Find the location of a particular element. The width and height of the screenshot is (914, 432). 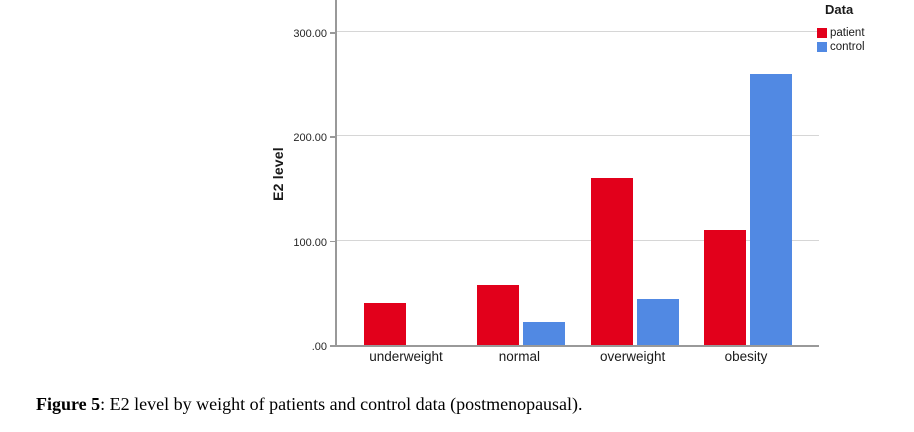

legend-label: patient is located at coordinates (847, 32).